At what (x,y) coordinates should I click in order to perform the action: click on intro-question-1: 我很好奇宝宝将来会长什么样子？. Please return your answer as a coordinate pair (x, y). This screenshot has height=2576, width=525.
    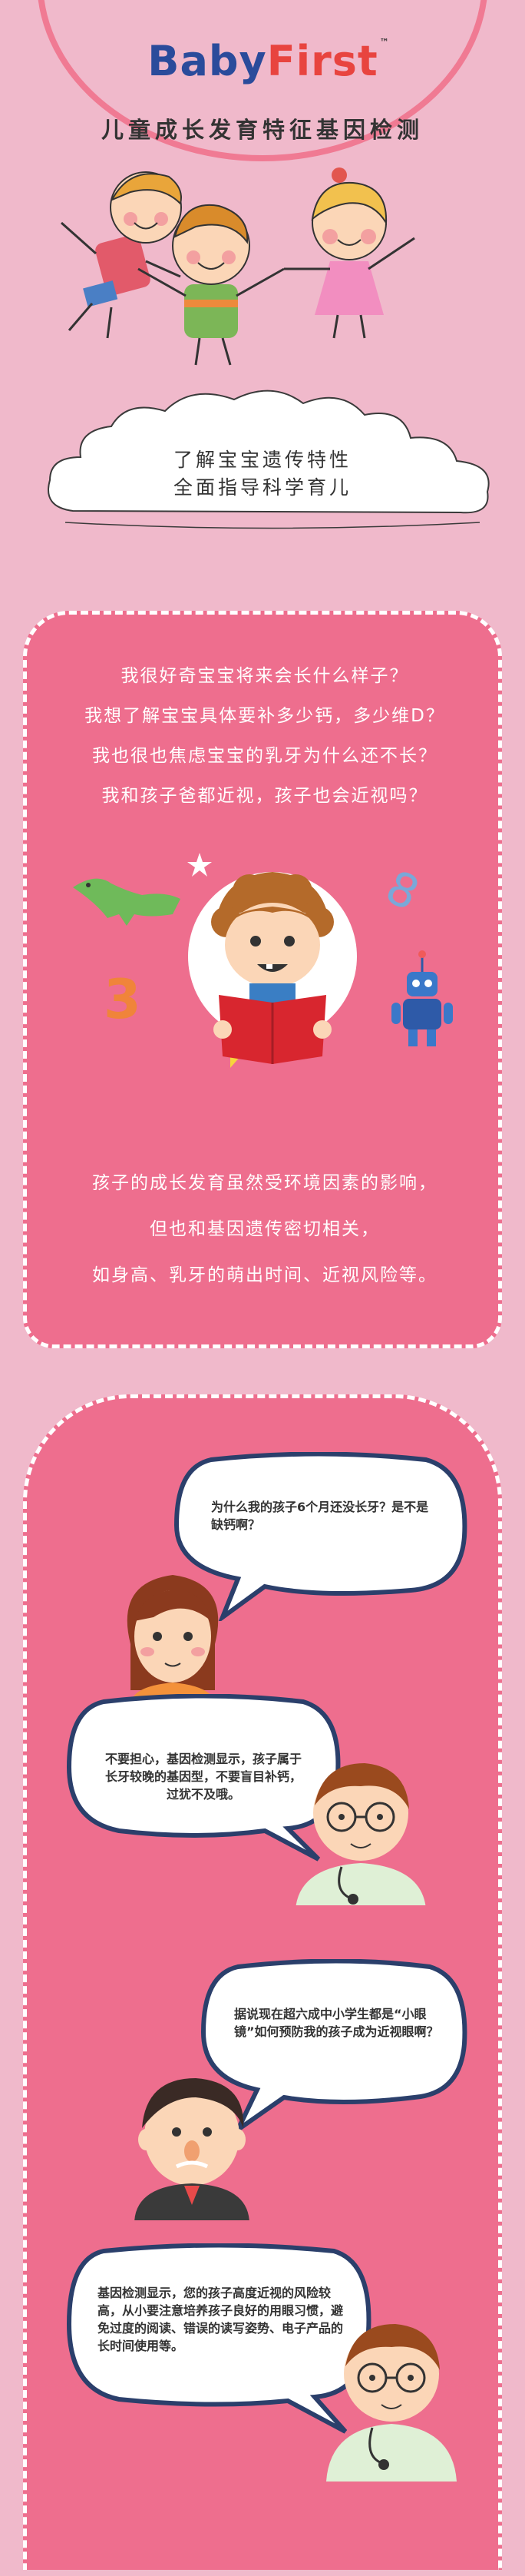
    Looking at the image, I should click on (265, 676).